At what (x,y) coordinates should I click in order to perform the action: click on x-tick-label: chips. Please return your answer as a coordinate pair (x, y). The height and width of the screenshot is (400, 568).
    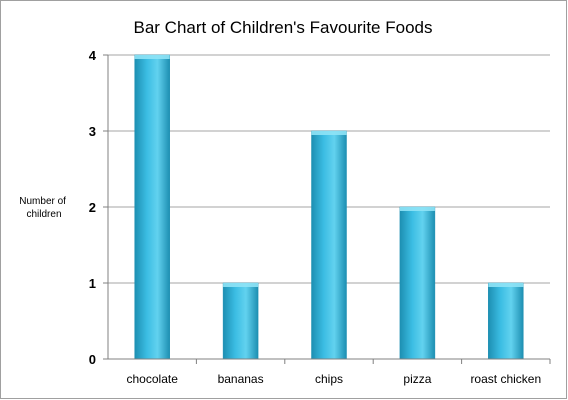
    Looking at the image, I should click on (329, 379).